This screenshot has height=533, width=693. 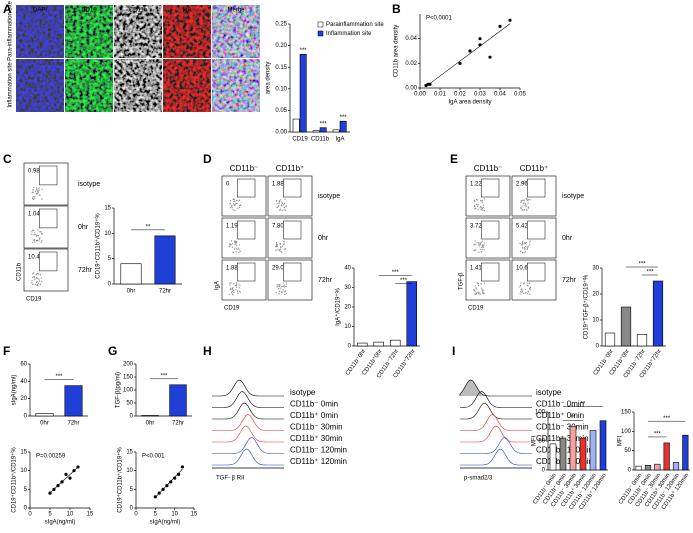 I want to click on y-tick-label: 150, so click(x=128, y=378).